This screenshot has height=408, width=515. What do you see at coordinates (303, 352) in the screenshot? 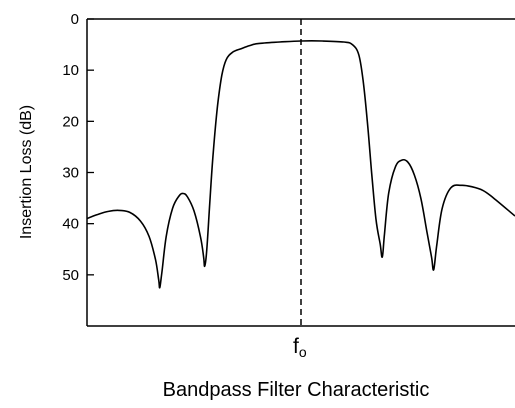
I see `center-frequency-label-sub: o` at bounding box center [303, 352].